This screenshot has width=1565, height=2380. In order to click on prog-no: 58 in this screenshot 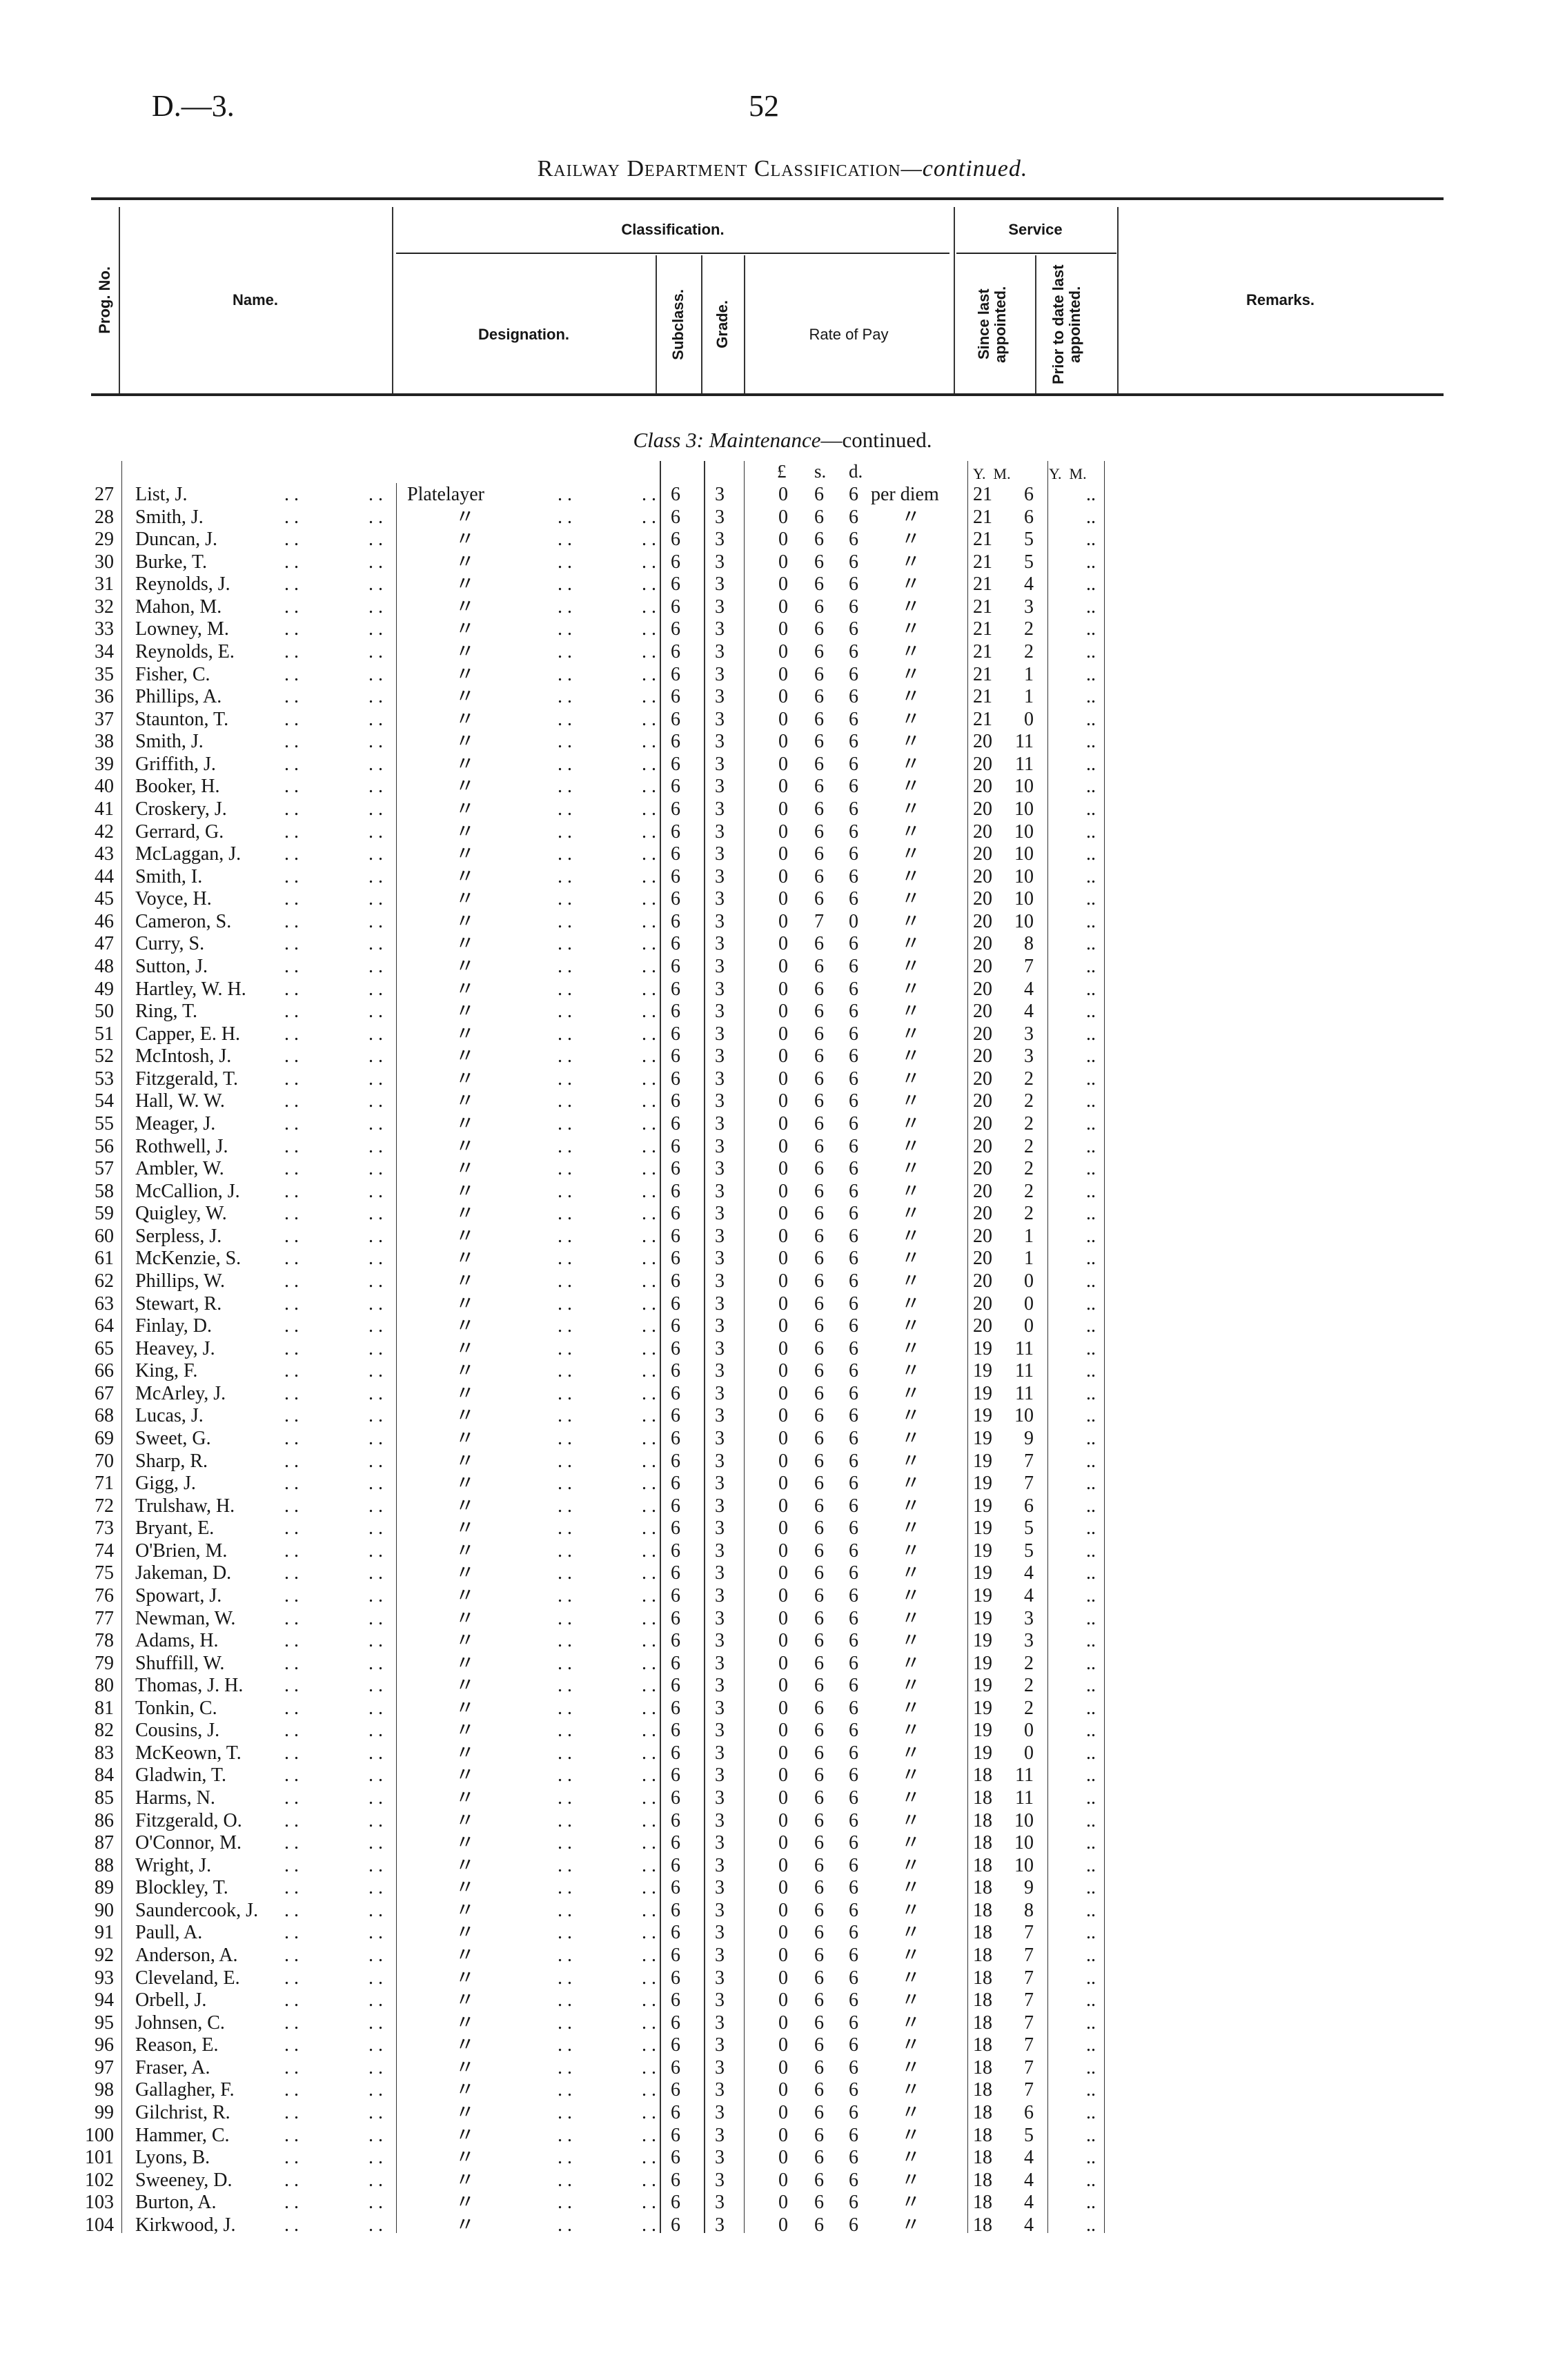, I will do `click(105, 1191)`.